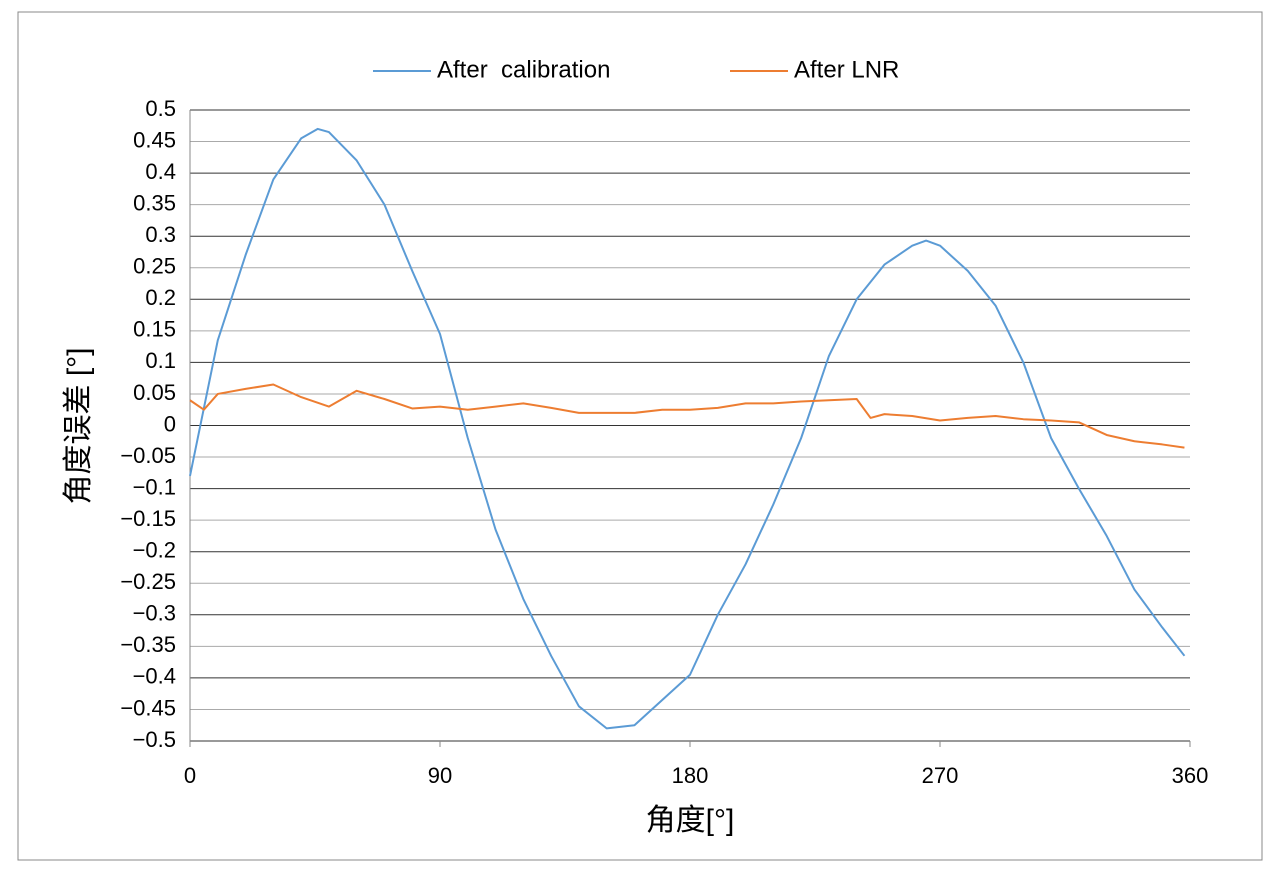 This screenshot has width=1280, height=874. Describe the element at coordinates (154, 329) in the screenshot. I see `y-tick-label: 0.15` at that location.